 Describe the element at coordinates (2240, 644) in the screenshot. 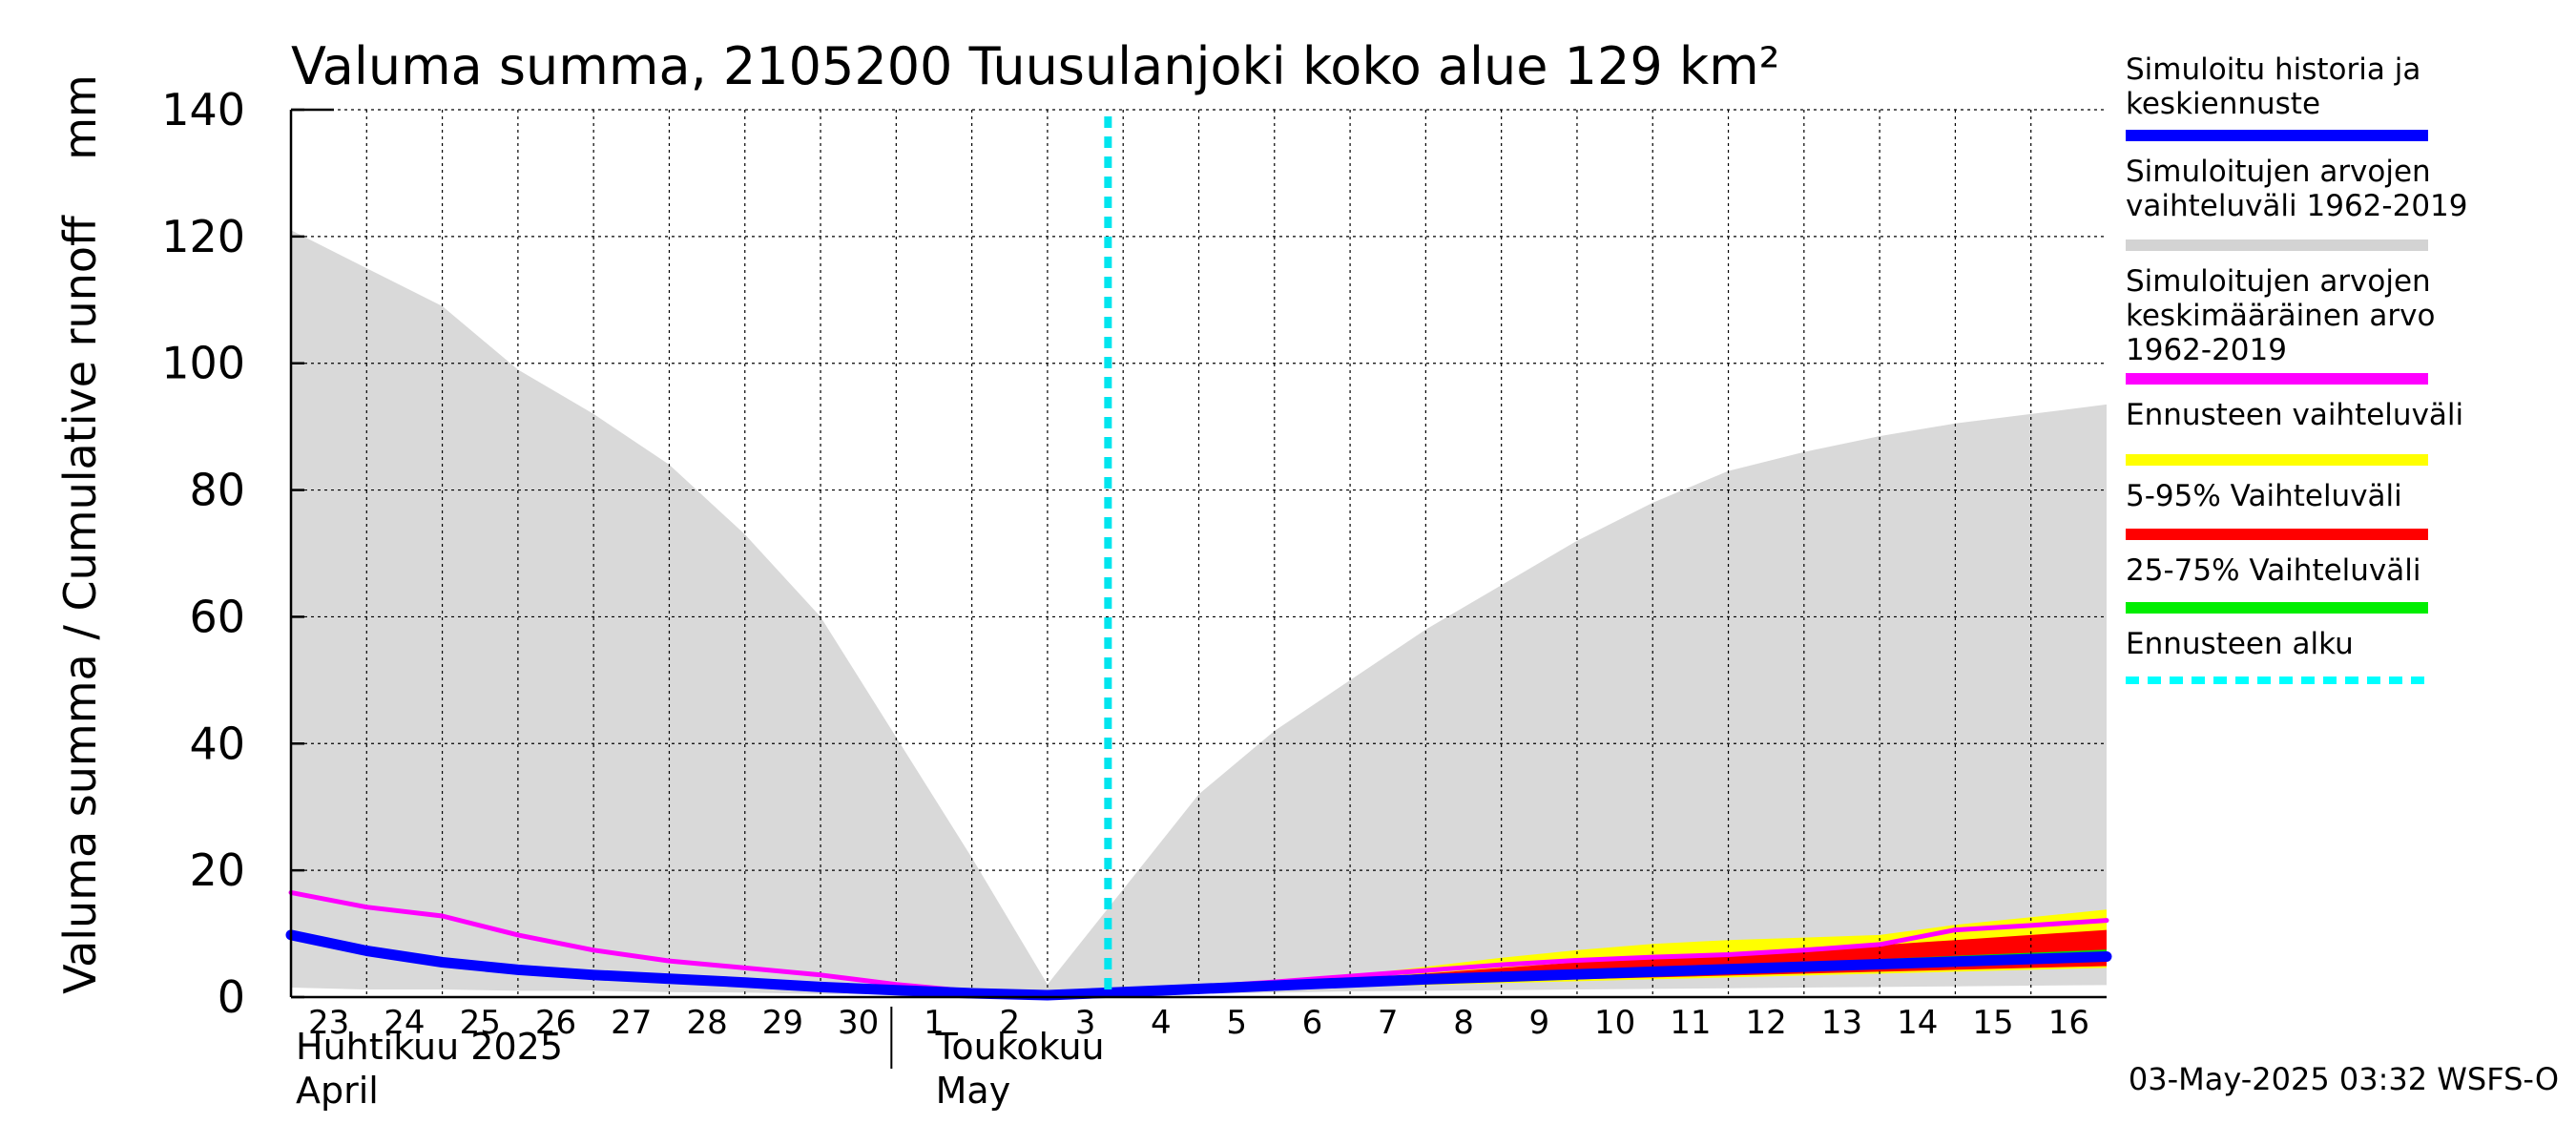

I see `legend-label: Ennusteen alku` at that location.